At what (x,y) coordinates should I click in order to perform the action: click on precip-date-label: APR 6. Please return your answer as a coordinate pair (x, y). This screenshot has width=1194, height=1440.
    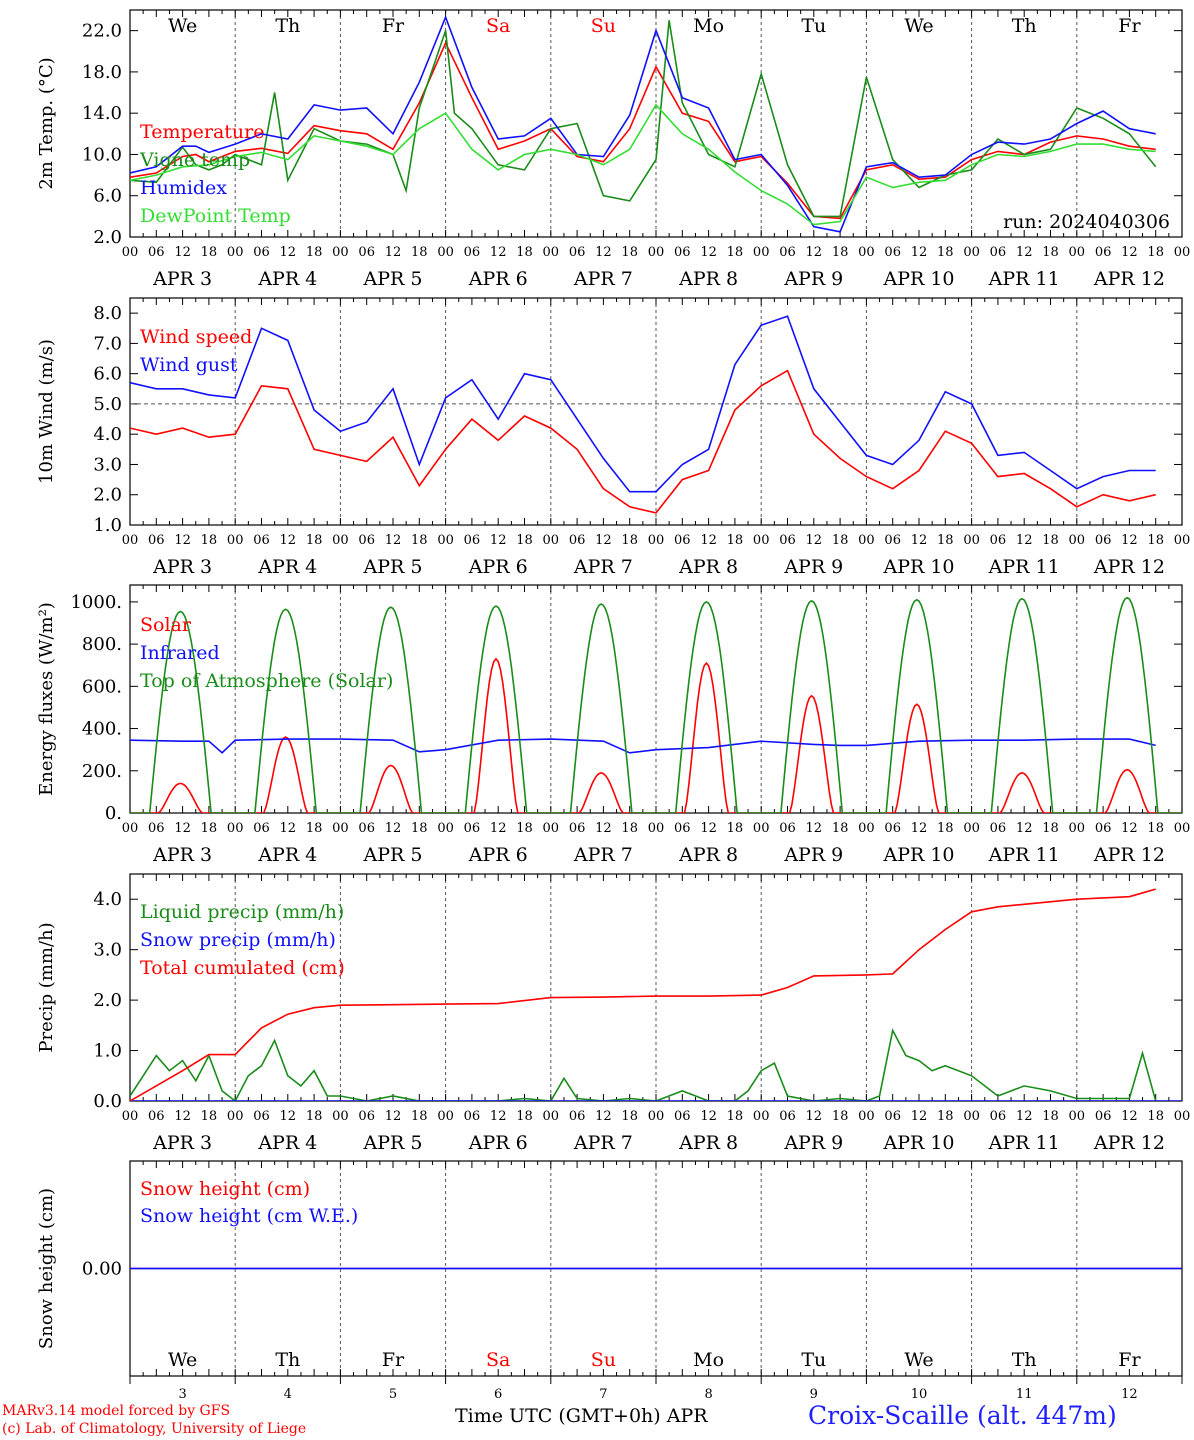
    Looking at the image, I should click on (498, 1143).